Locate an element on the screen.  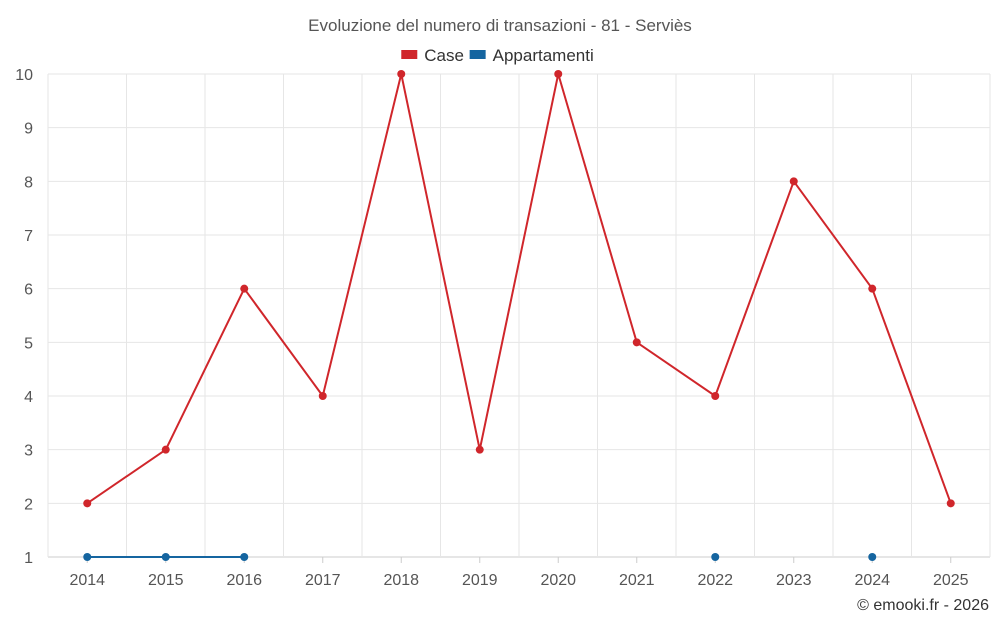
data-point-appartamenti-2024 is located at coordinates (872, 557).